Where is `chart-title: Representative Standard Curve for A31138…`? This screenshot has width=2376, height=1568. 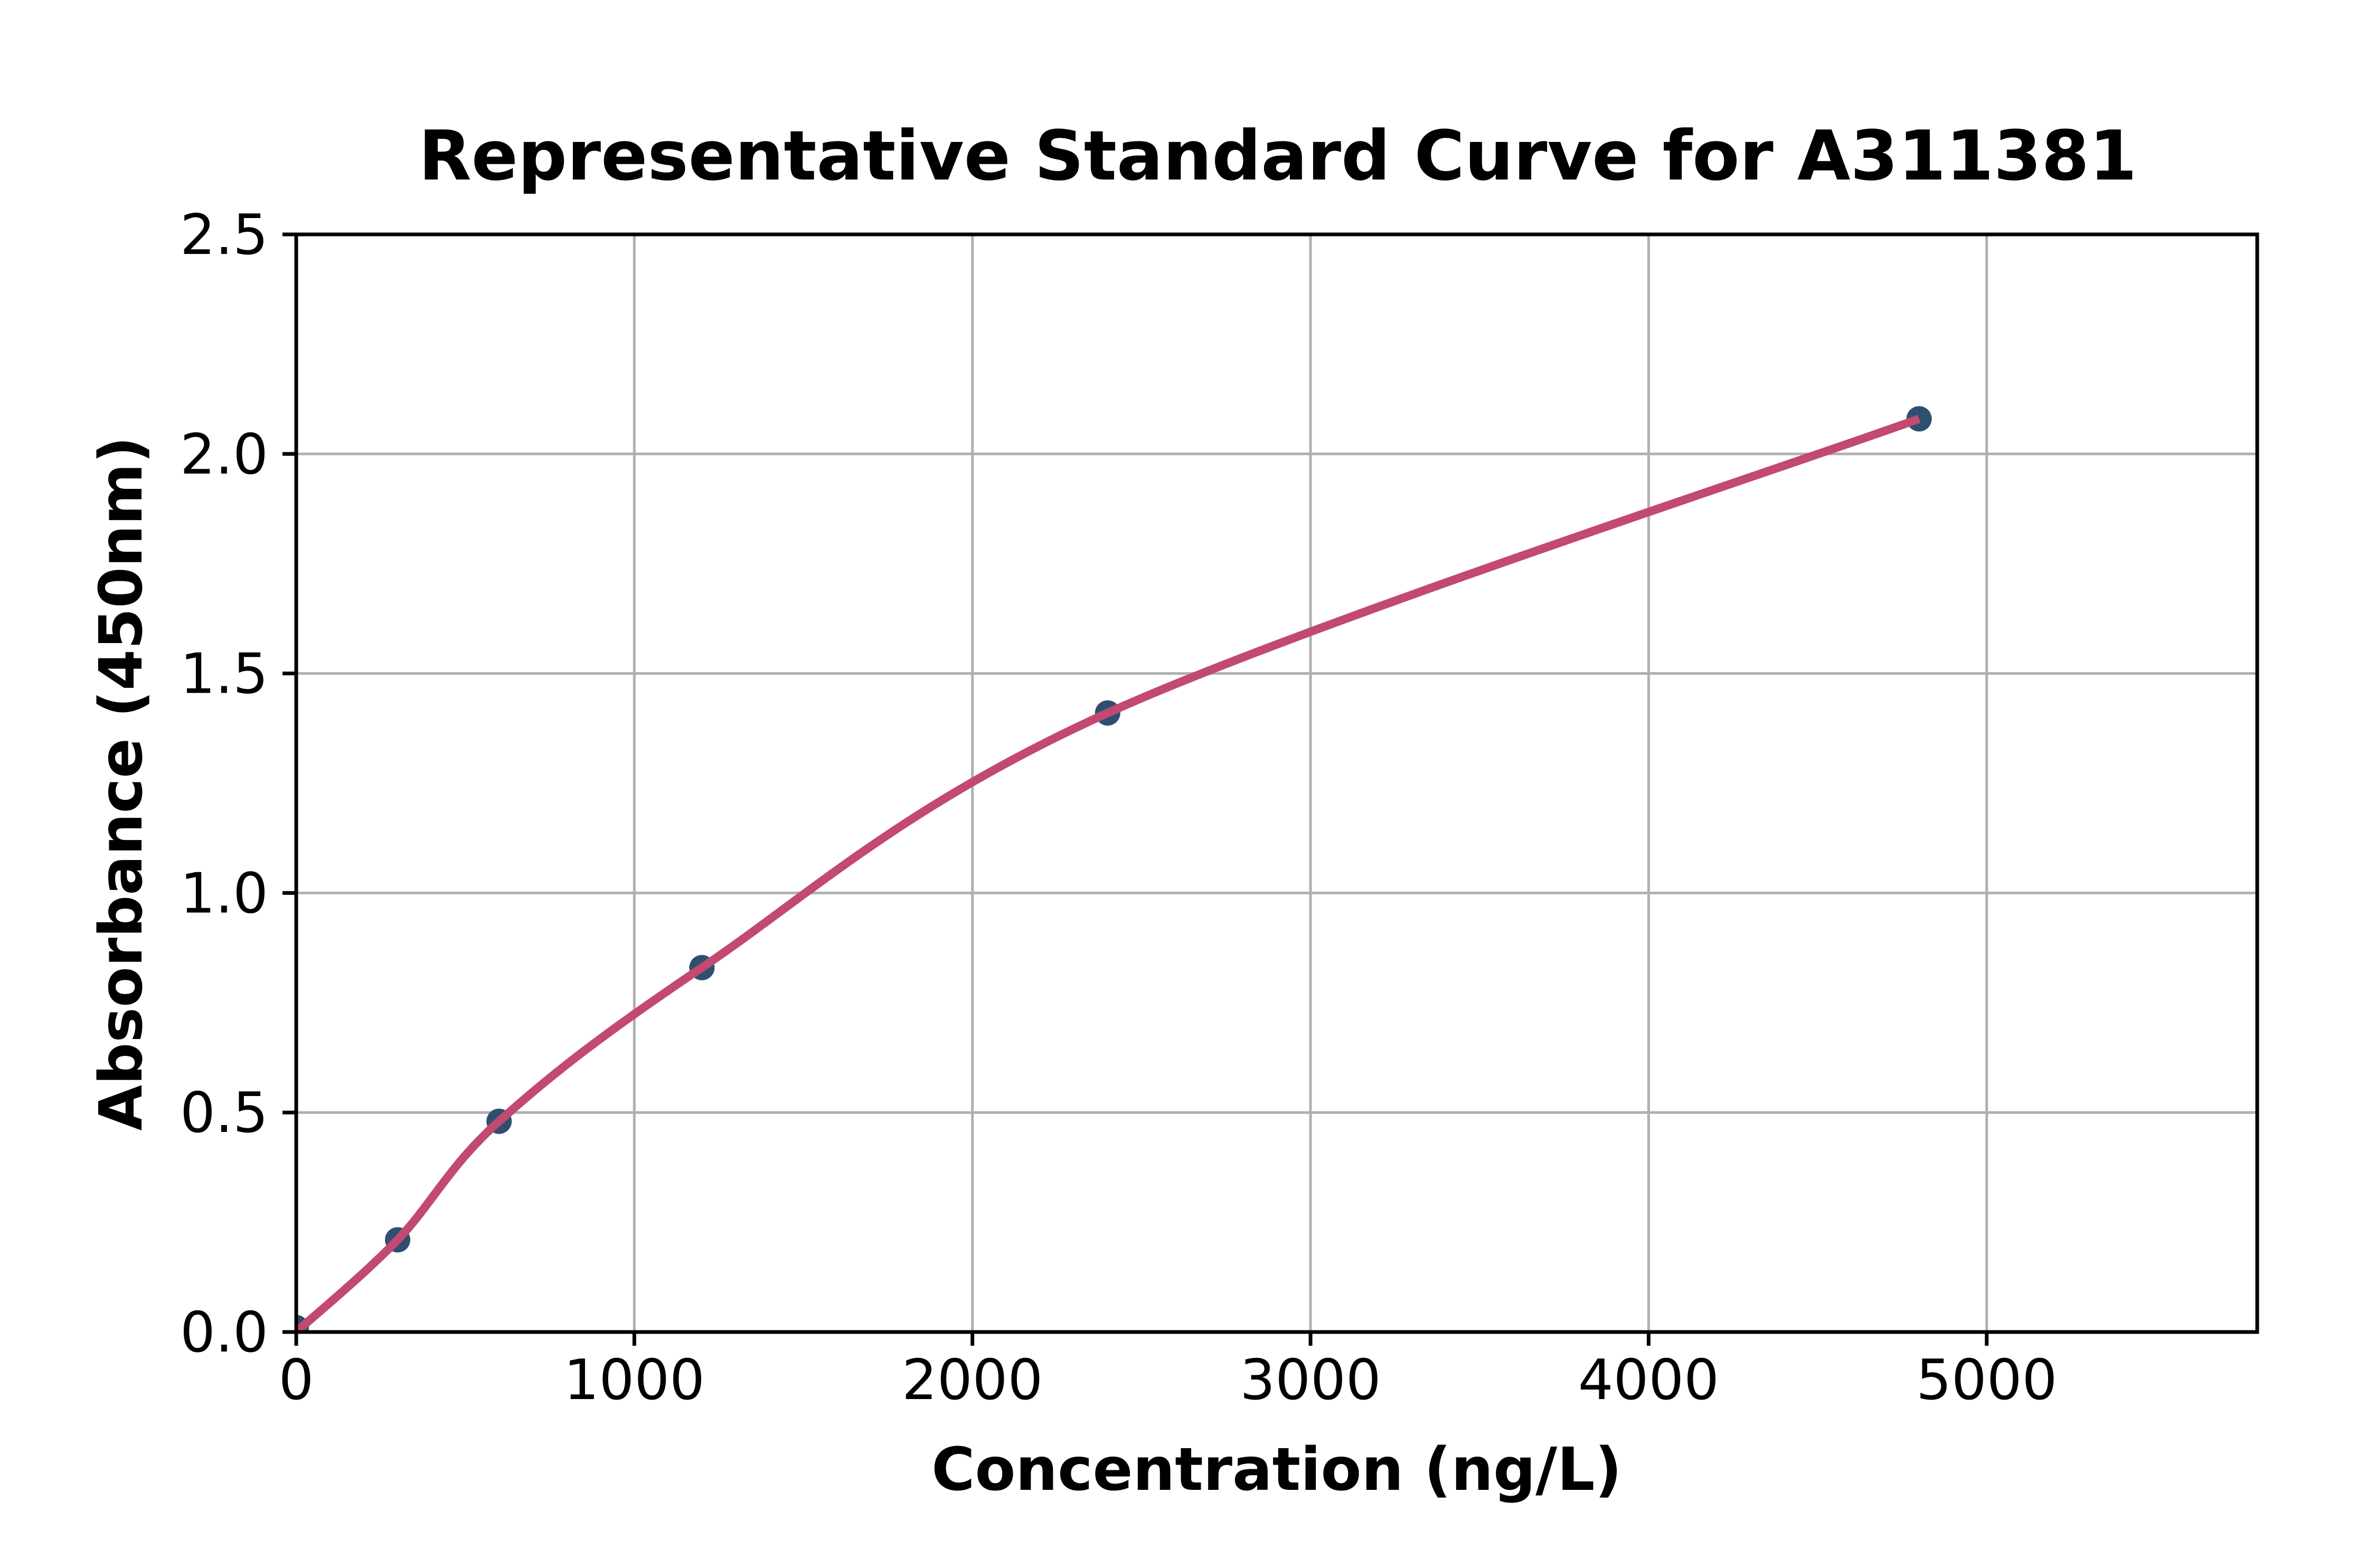
chart-title: Representative Standard Curve for A31138… is located at coordinates (1278, 156).